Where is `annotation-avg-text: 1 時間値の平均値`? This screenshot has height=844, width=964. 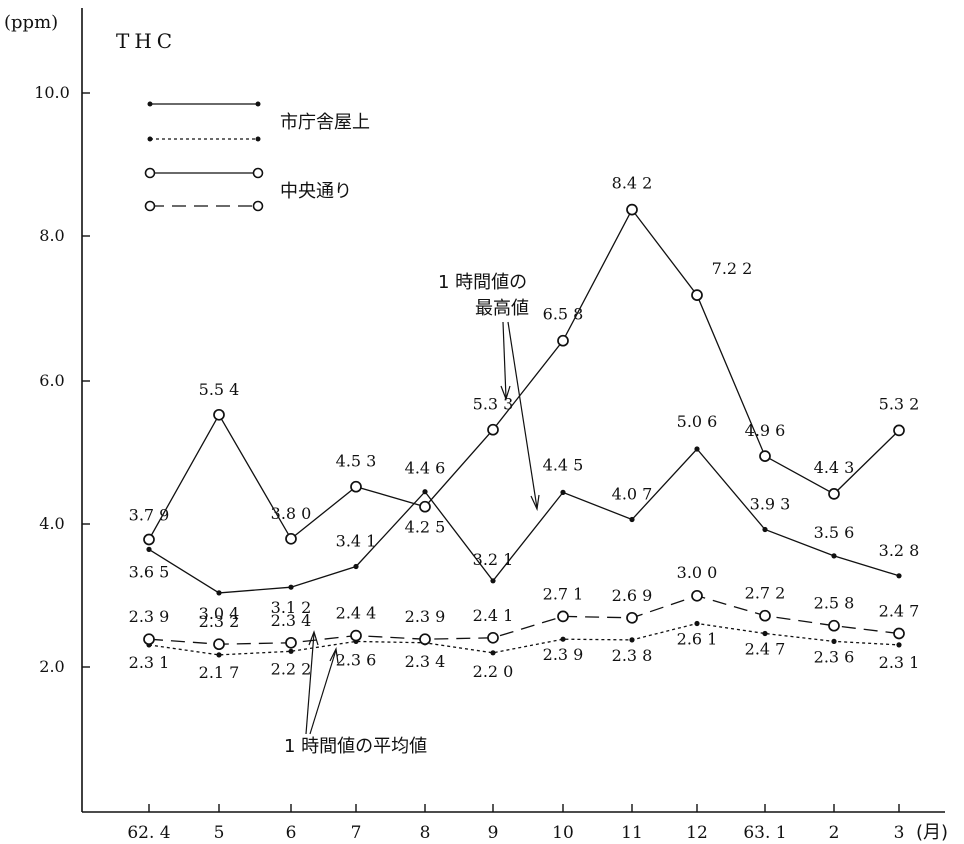 annotation-avg-text: 1 時間値の平均値 is located at coordinates (355, 746).